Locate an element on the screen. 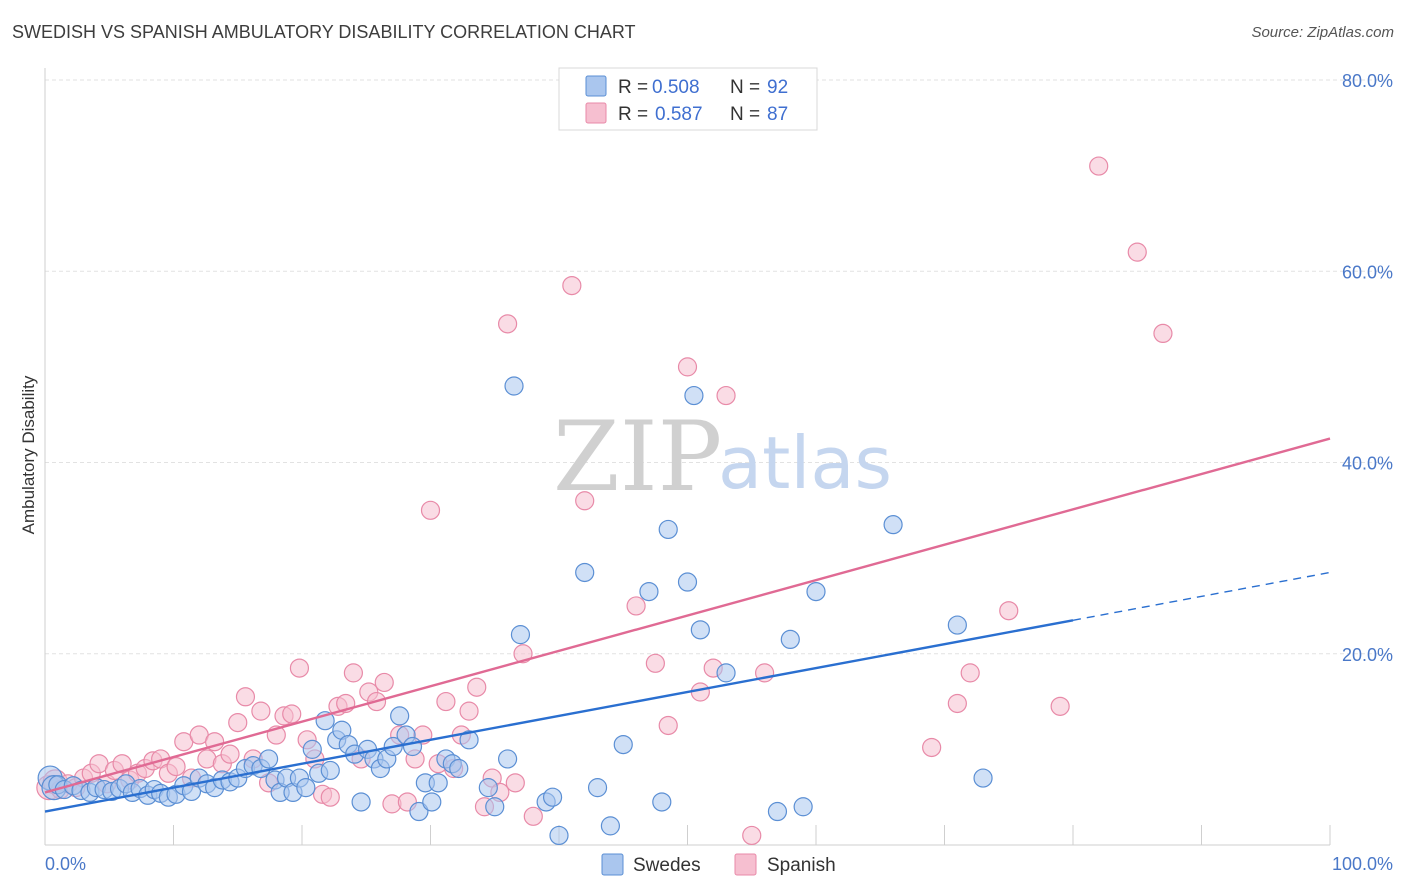 The image size is (1406, 892). y-tick-label: 80.0% is located at coordinates (1367, 81).